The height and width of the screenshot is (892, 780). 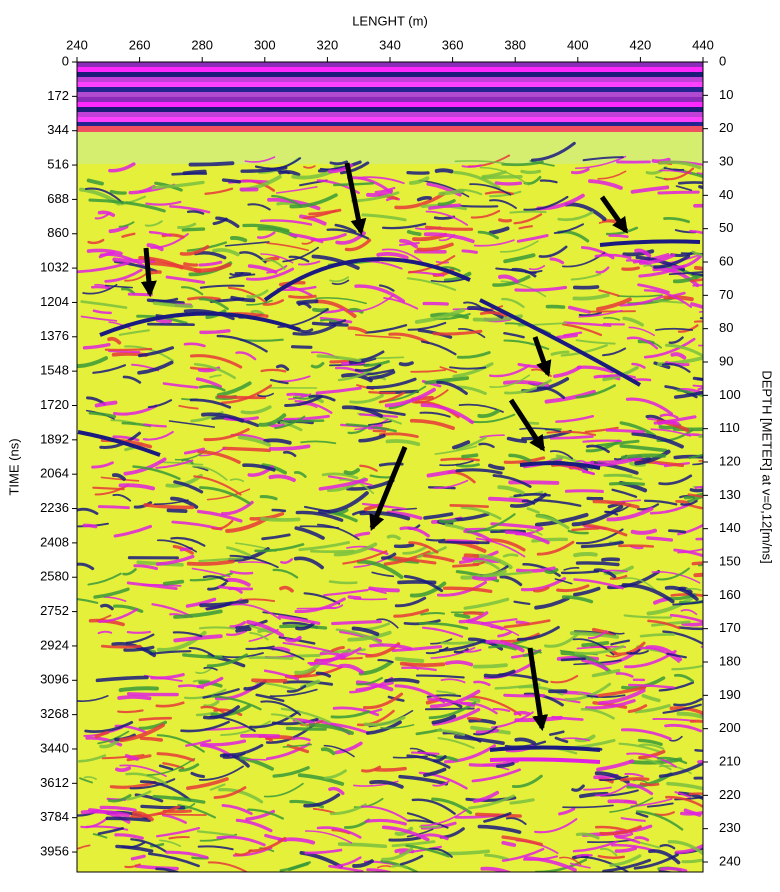 I want to click on y-tick-label: 2236, so click(x=54, y=507).